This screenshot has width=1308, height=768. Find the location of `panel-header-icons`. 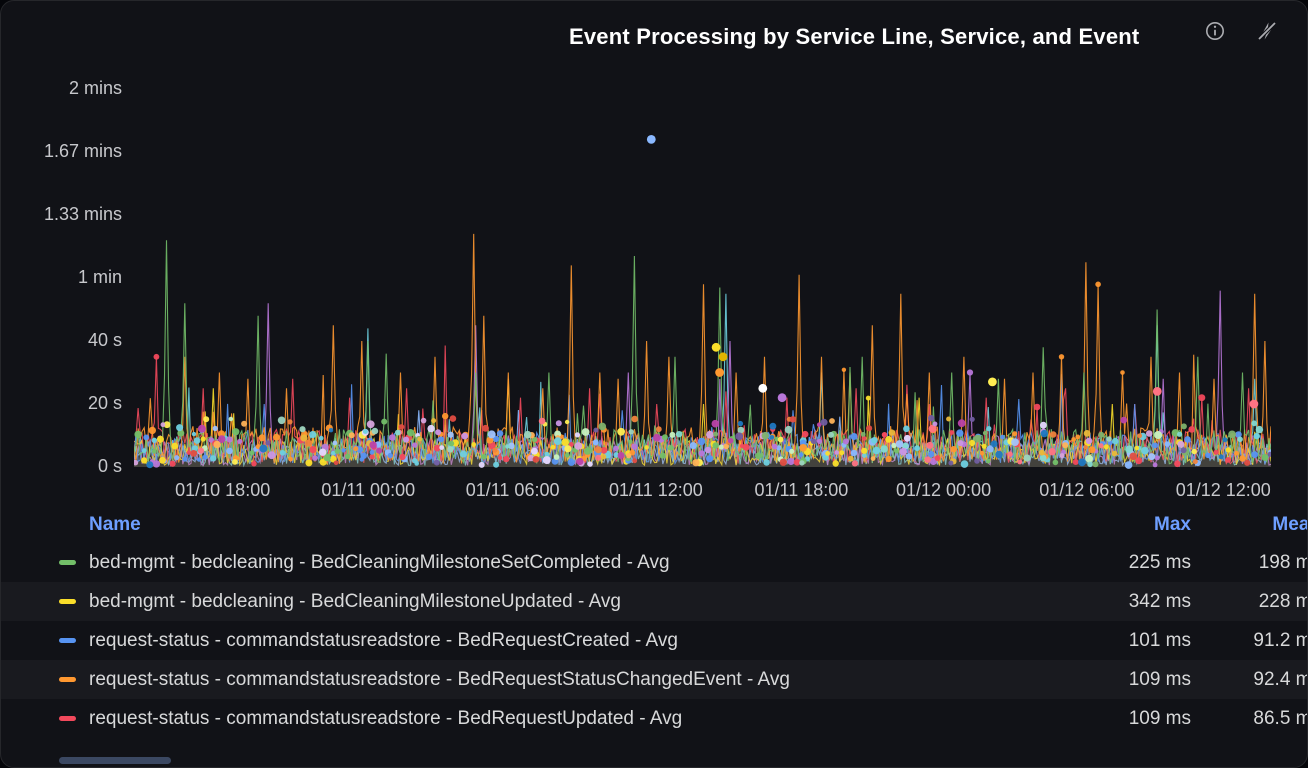

panel-header-icons is located at coordinates (1242, 31).